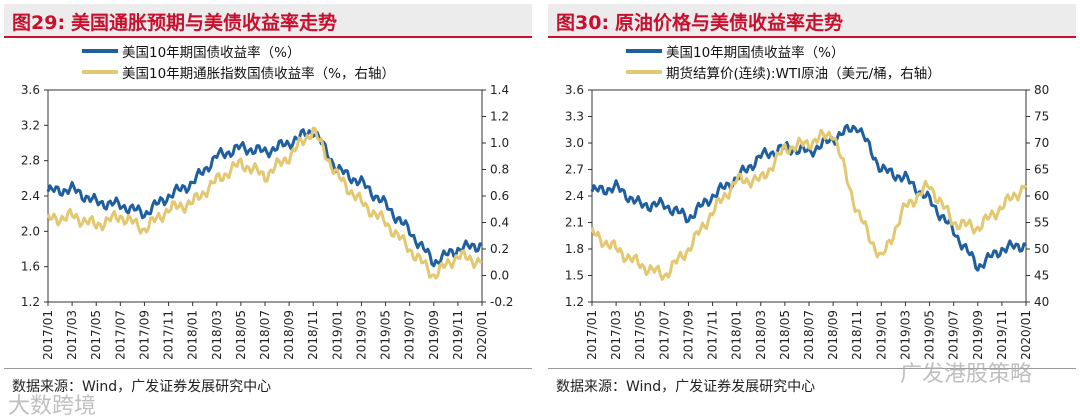 This screenshot has height=420, width=1080. What do you see at coordinates (966, 372) in the screenshot?
I see `watermark-bottom-right: 广发港股策略` at bounding box center [966, 372].